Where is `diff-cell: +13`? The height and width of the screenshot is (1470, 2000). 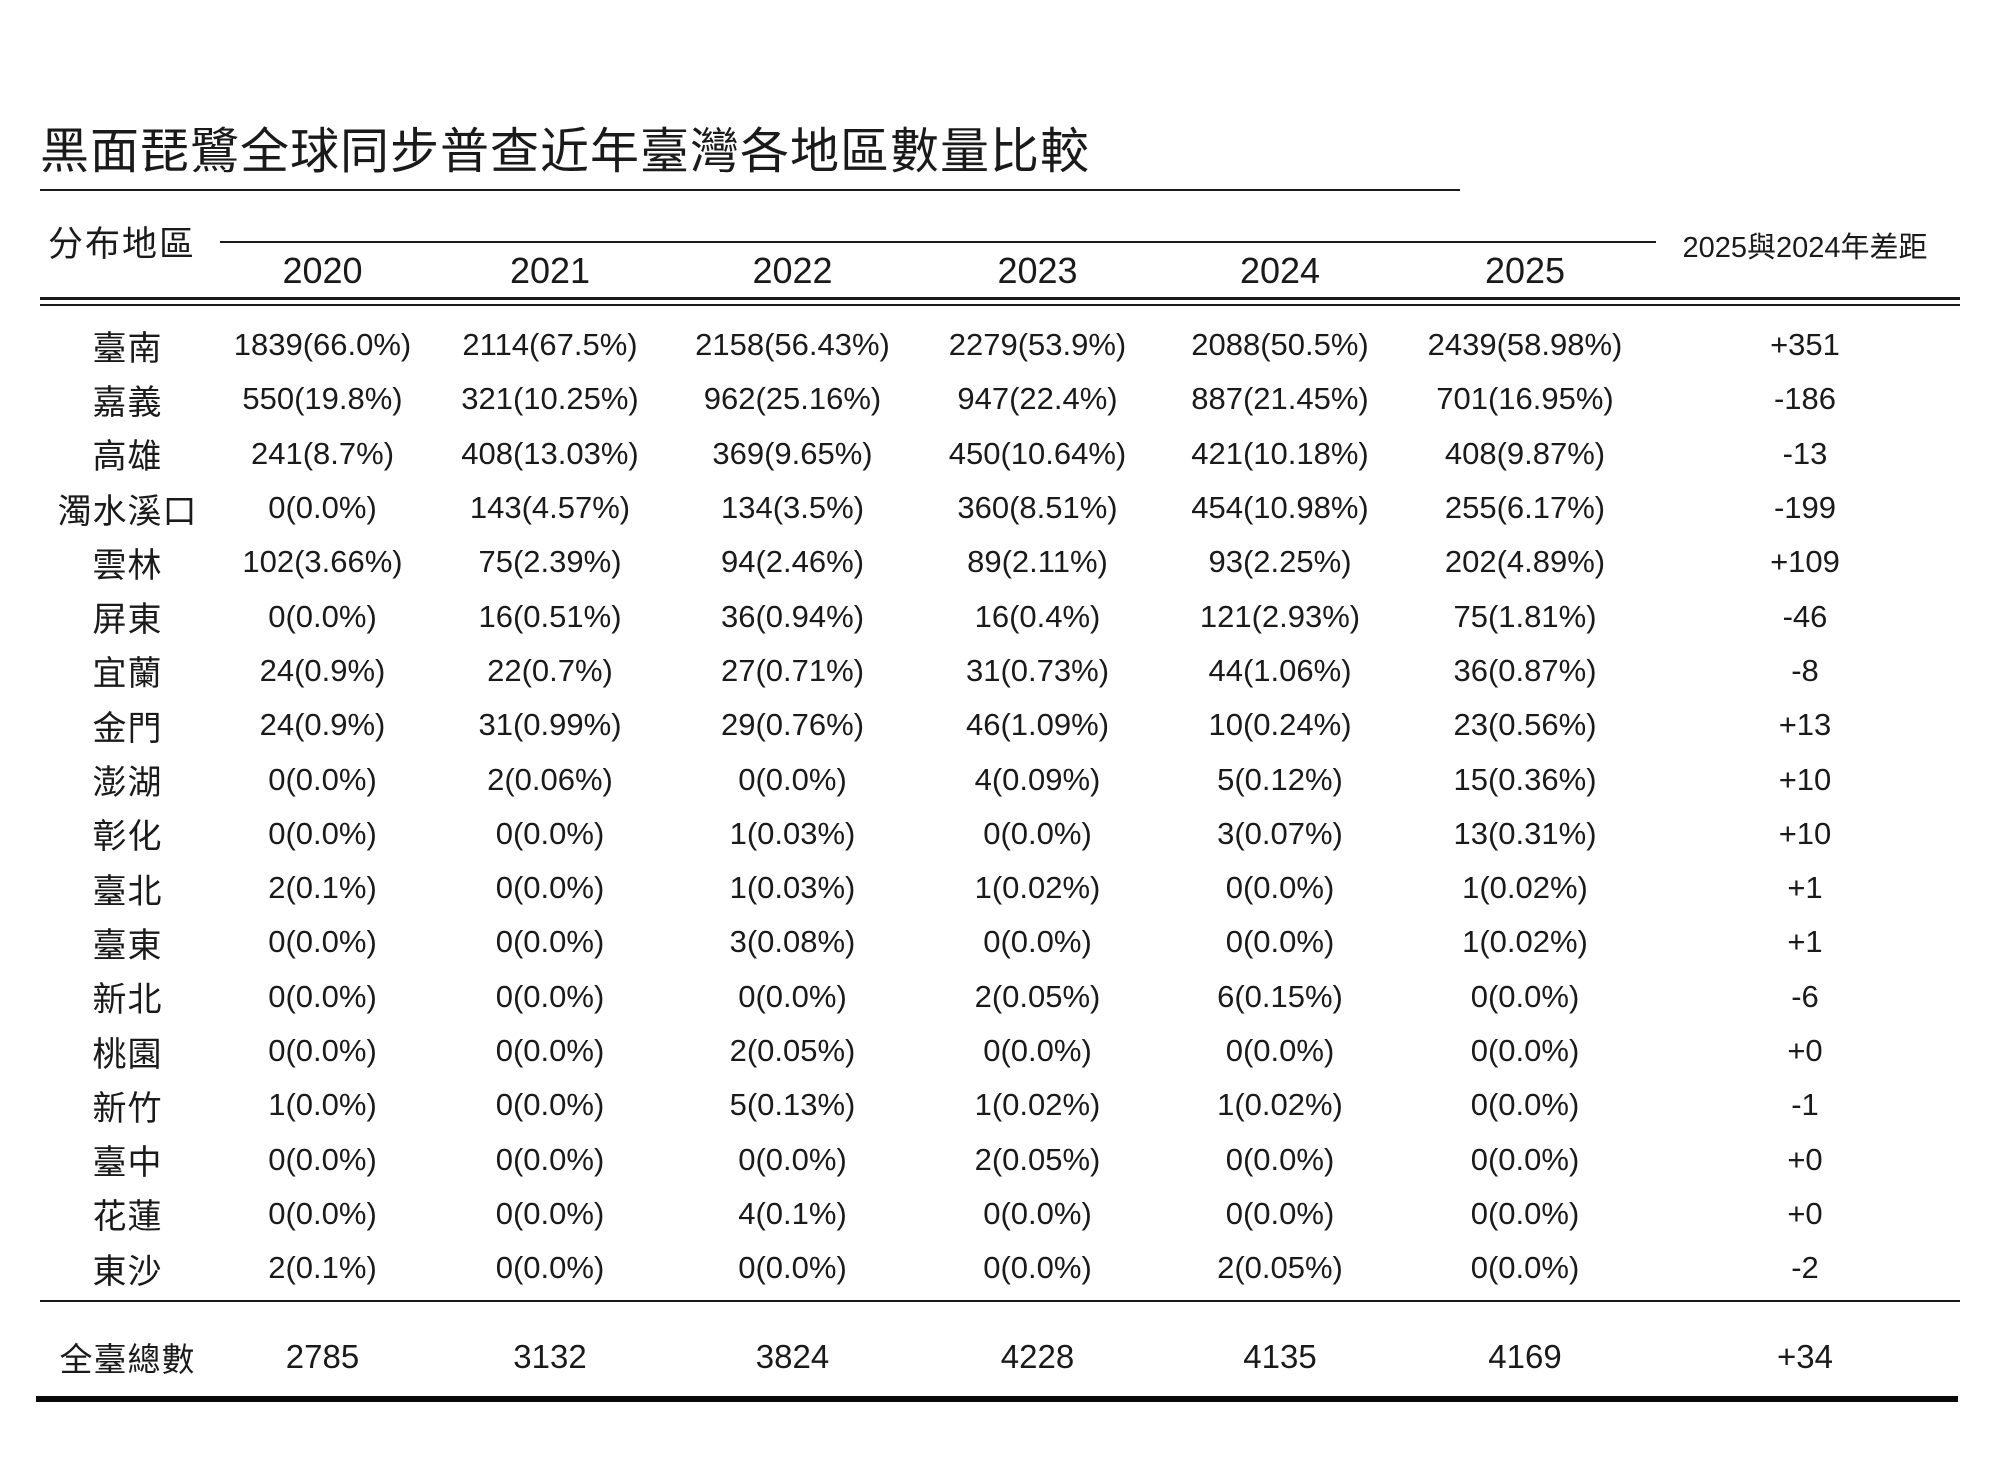
diff-cell: +13 is located at coordinates (1805, 725).